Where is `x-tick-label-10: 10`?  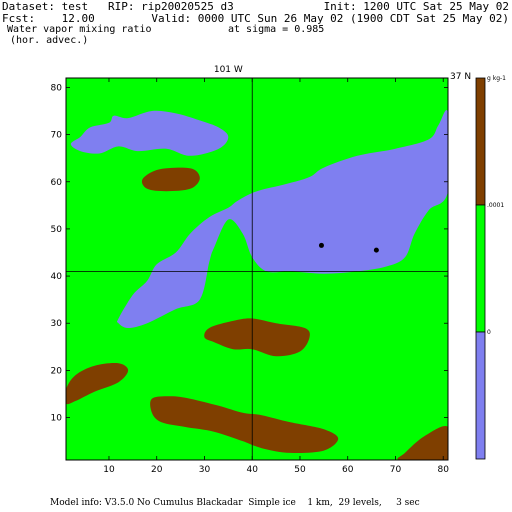
x-tick-label-10: 10 is located at coordinates (109, 470).